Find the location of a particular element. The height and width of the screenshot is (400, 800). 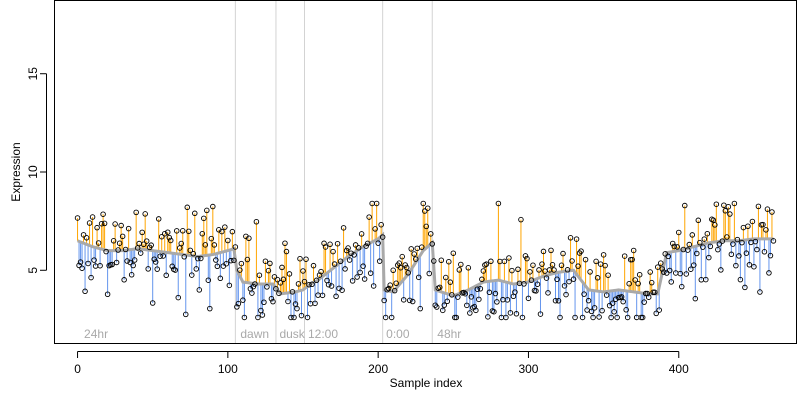

annotation-label-5: 48hr is located at coordinates (449, 334).